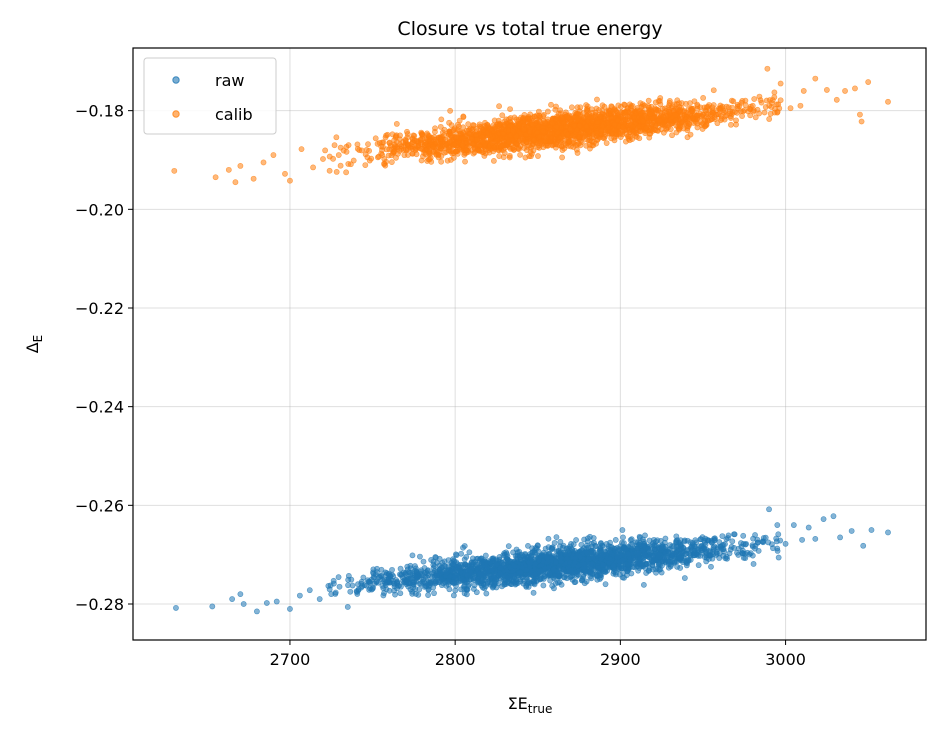 The image size is (942, 729). Describe the element at coordinates (229, 80) in the screenshot. I see `legend-label-raw: raw` at that location.